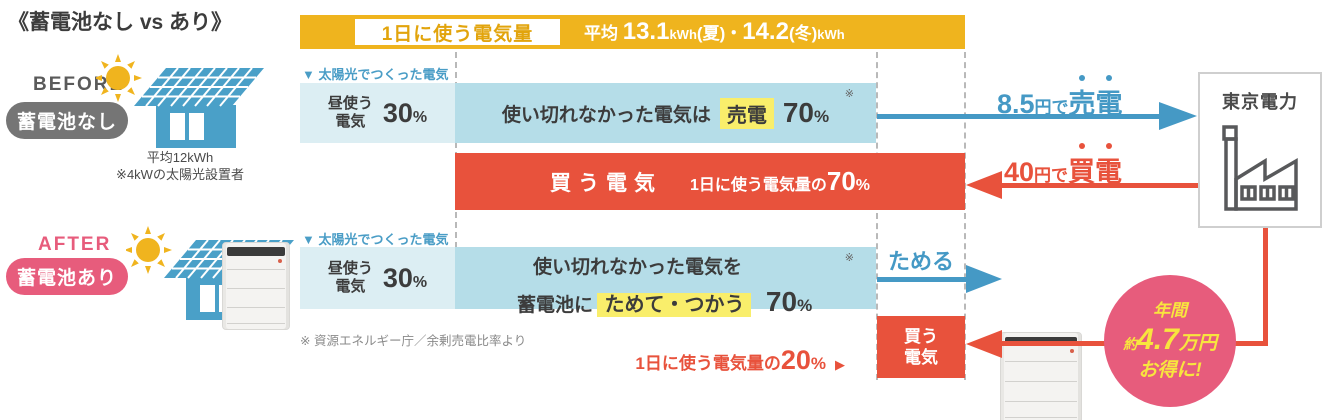 This screenshot has width=1330, height=420. What do you see at coordinates (638, 267) in the screenshot?
I see `surplus-line1: 使い切れなかった電気を` at bounding box center [638, 267].